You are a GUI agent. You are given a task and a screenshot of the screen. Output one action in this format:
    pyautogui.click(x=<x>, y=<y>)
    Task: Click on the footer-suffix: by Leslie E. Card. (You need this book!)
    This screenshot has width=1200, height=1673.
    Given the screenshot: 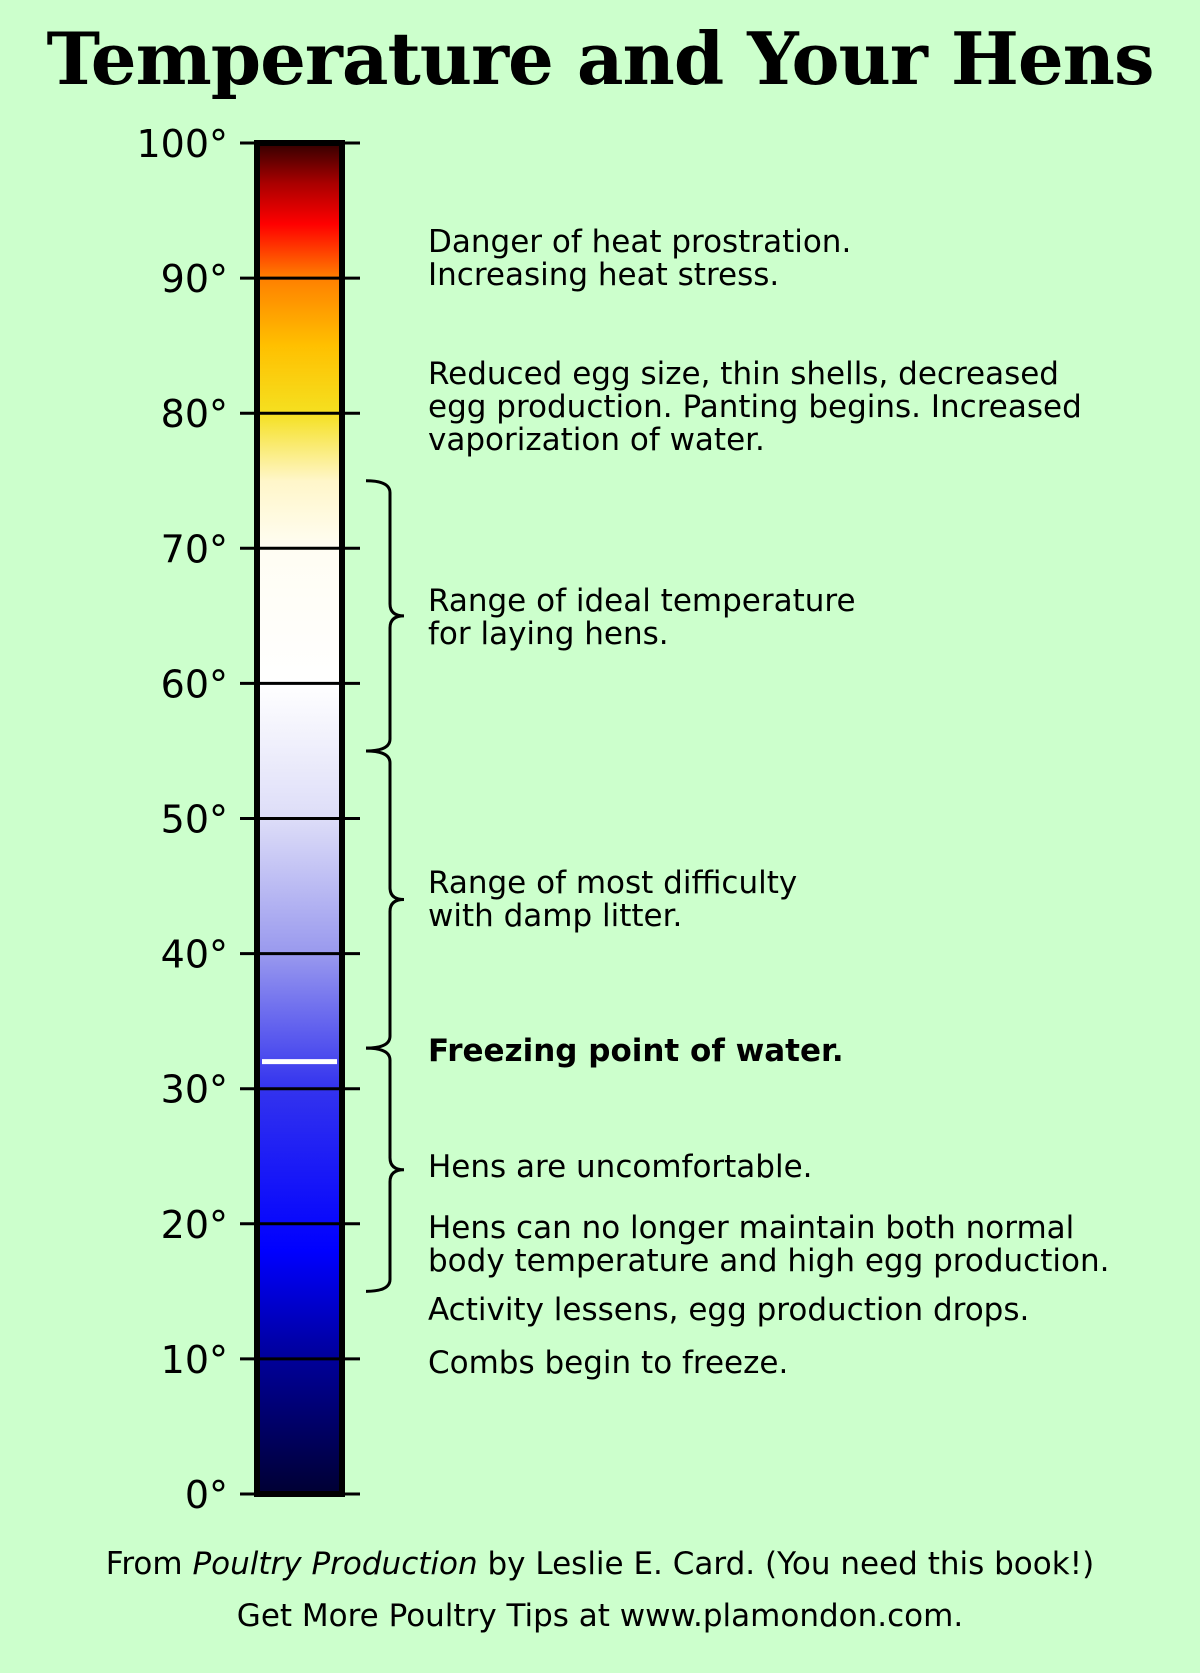 What is the action you would take?
    pyautogui.click(x=786, y=1564)
    